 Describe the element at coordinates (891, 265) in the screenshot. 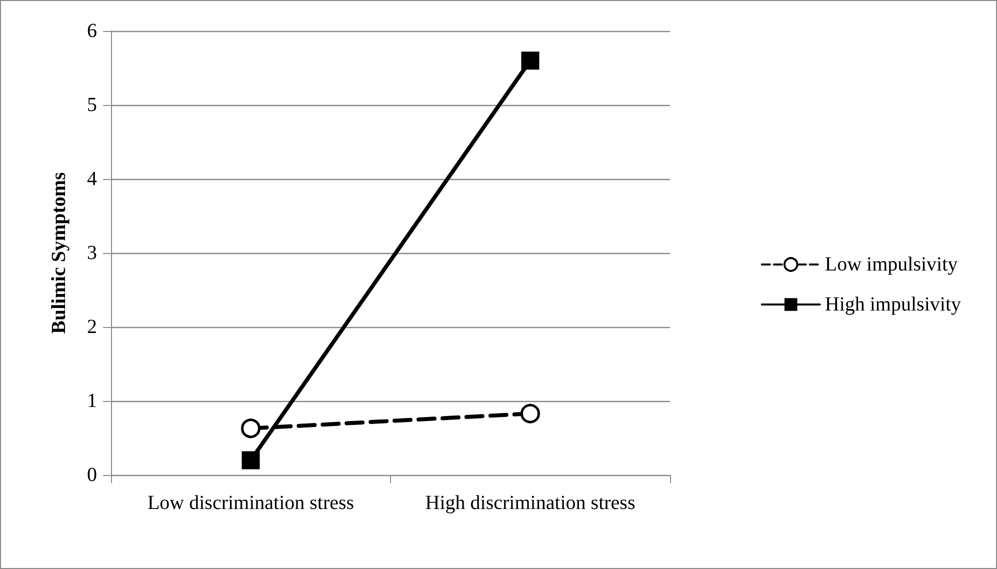

I see `legend-label: Low impulsivity` at that location.